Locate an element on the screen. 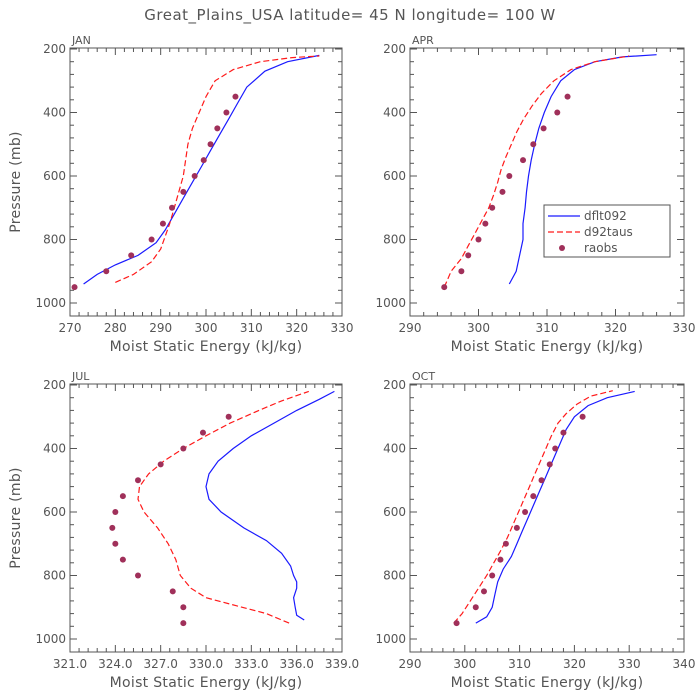 Image resolution: width=700 pixels, height=700 pixels. x-tick-label: 290 is located at coordinates (410, 664).